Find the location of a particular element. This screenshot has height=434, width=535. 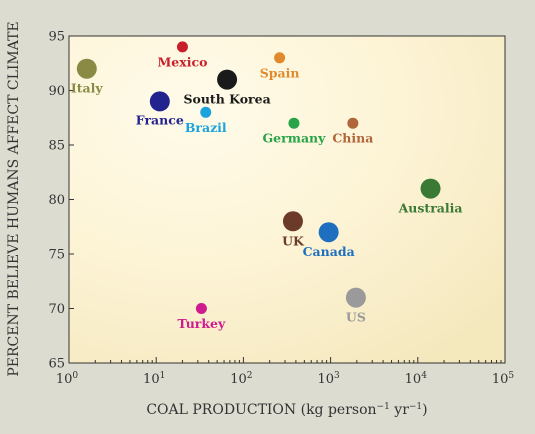

x-axis-title-exponent-1: −1 is located at coordinates (383, 407).